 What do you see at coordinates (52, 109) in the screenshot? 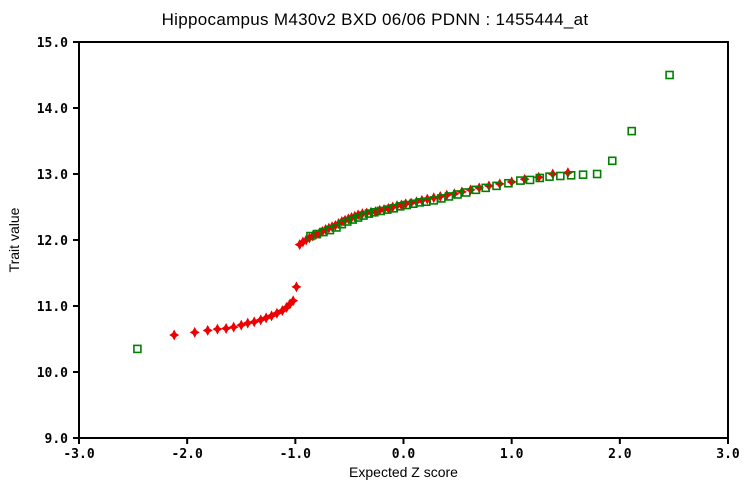
I see `y-tick-label: 14.0` at bounding box center [52, 109].